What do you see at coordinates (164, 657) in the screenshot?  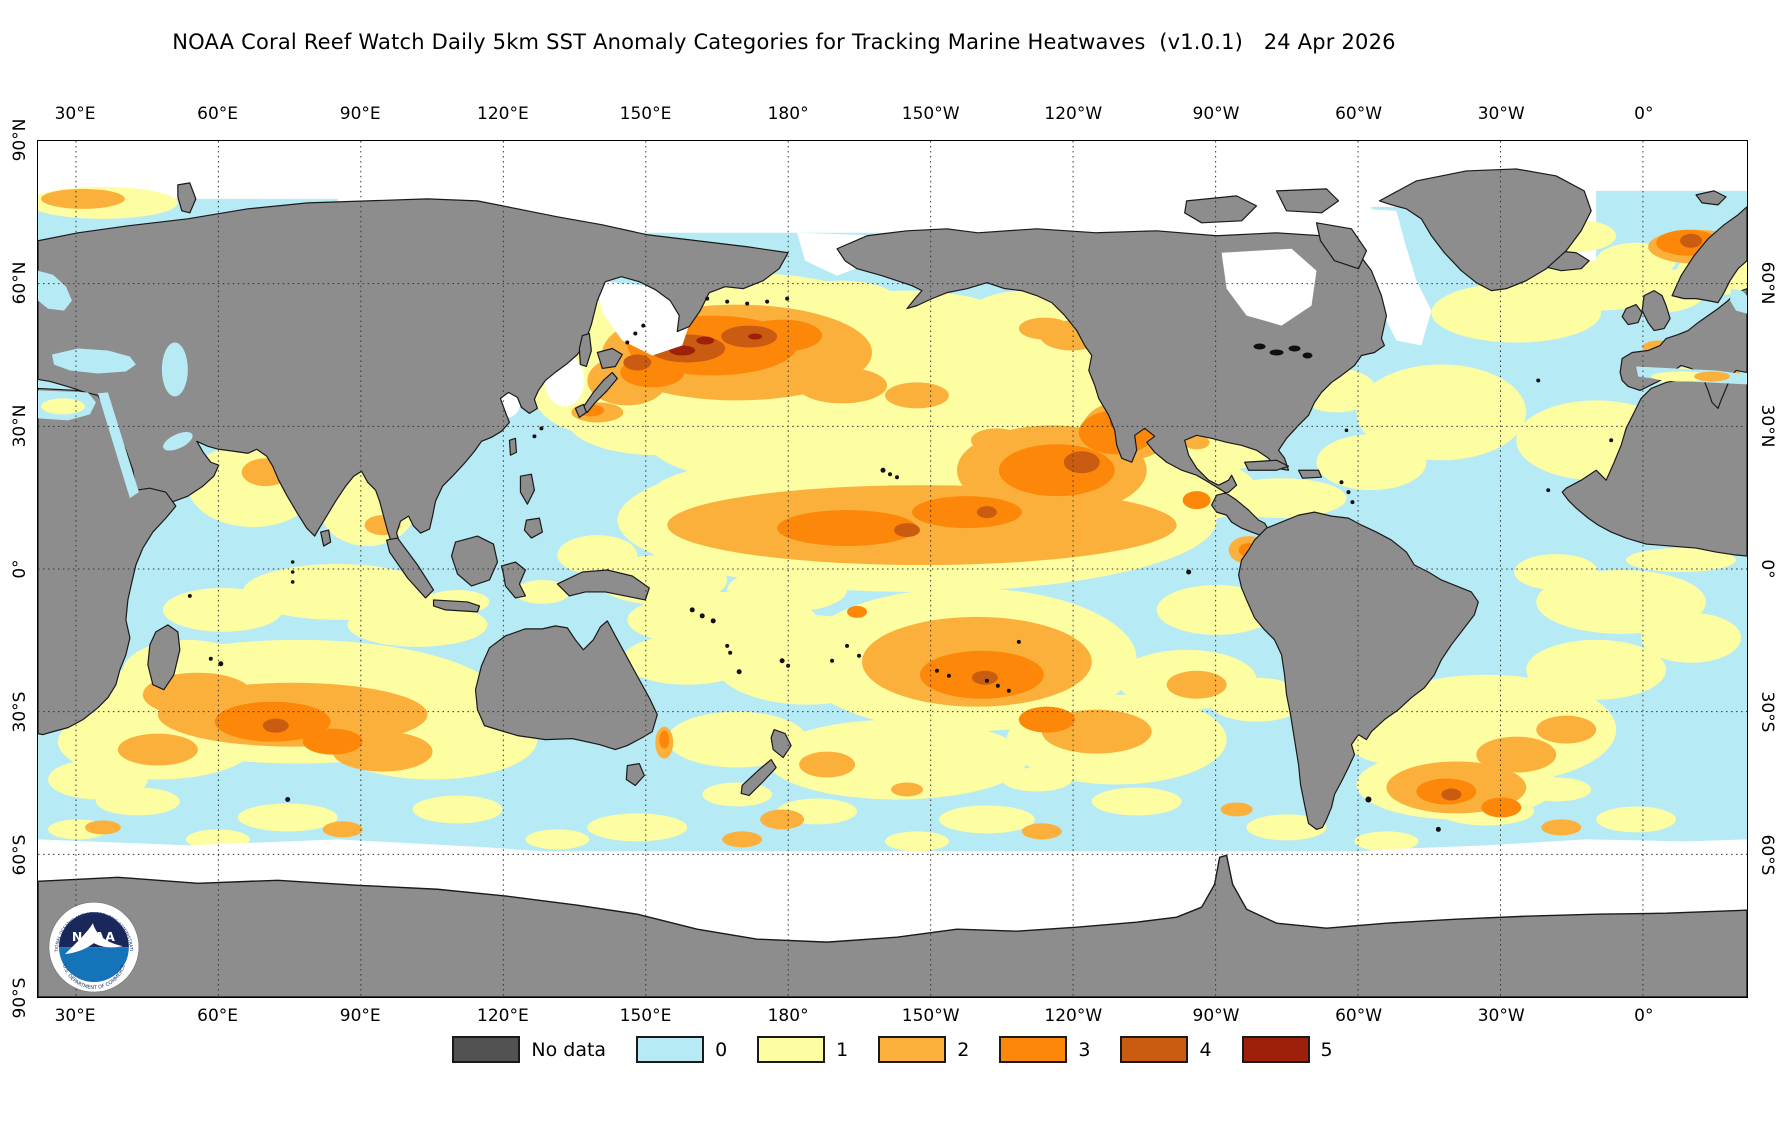 I see `land-madagascar` at bounding box center [164, 657].